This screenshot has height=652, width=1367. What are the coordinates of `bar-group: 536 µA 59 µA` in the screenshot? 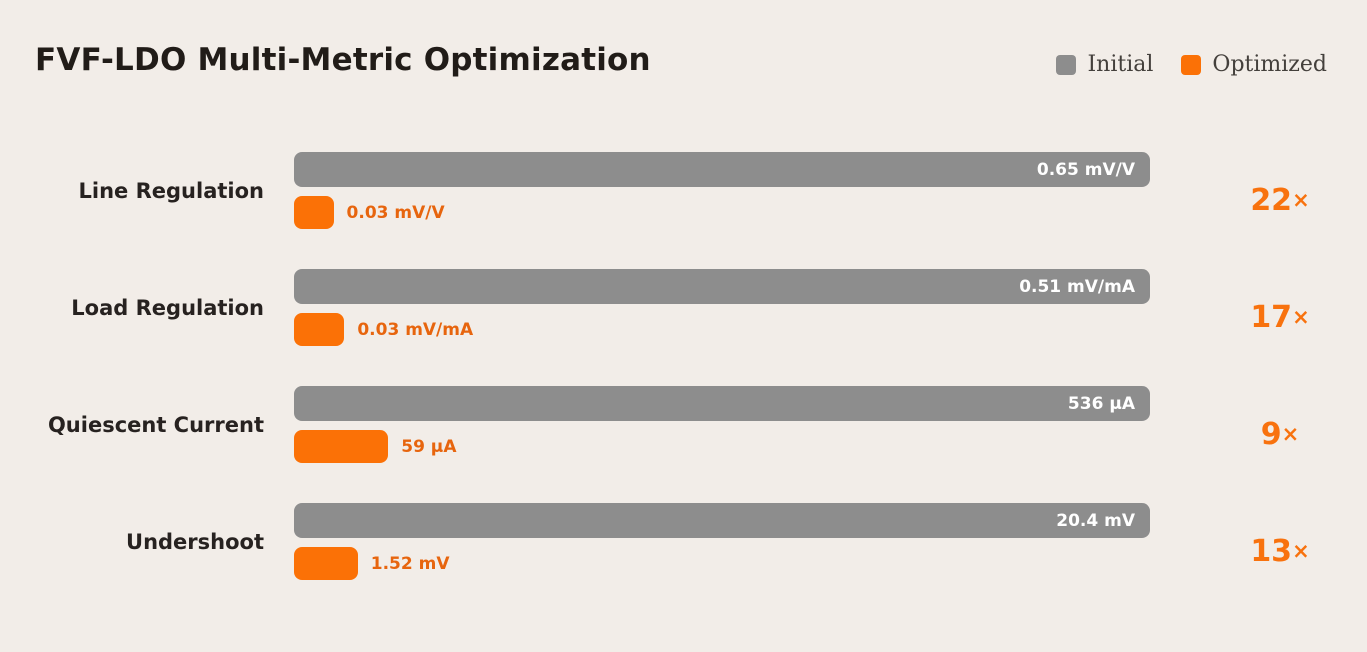 It's located at (722, 424).